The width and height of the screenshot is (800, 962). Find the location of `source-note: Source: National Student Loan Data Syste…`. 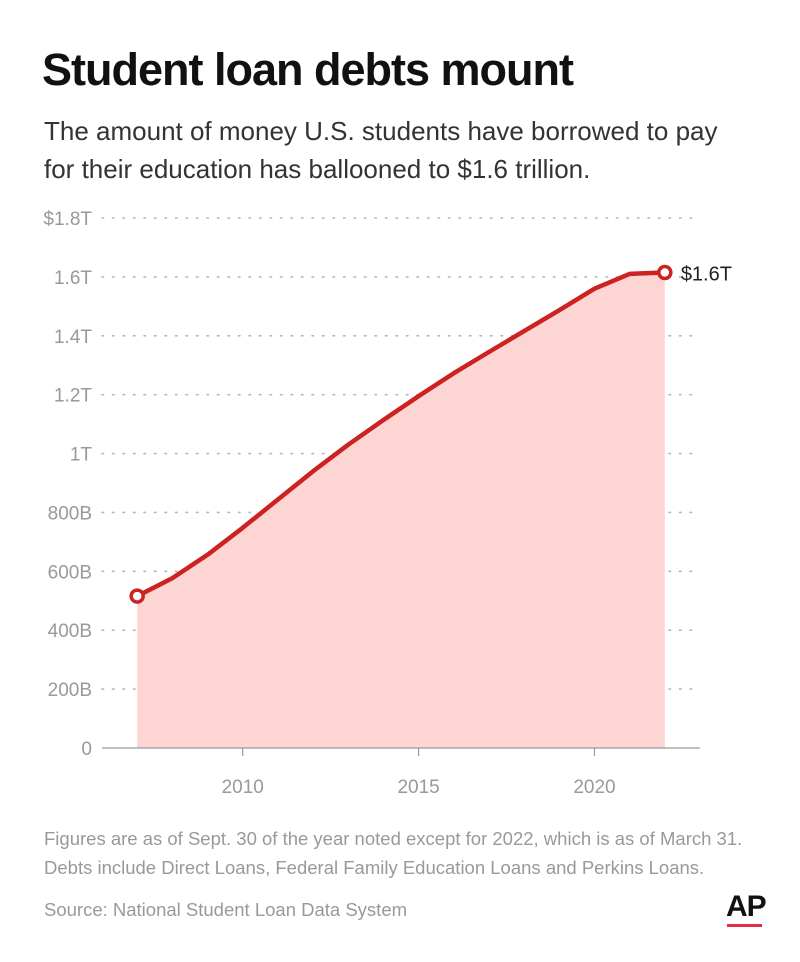

source-note: Source: National Student Loan Data Syste… is located at coordinates (226, 909).